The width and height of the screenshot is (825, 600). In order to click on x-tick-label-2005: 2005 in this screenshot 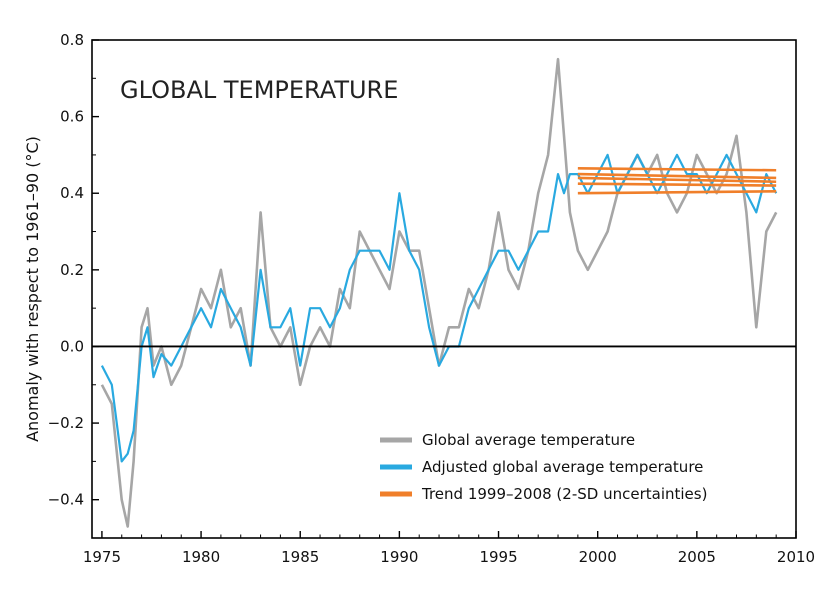, I will do `click(697, 557)`.